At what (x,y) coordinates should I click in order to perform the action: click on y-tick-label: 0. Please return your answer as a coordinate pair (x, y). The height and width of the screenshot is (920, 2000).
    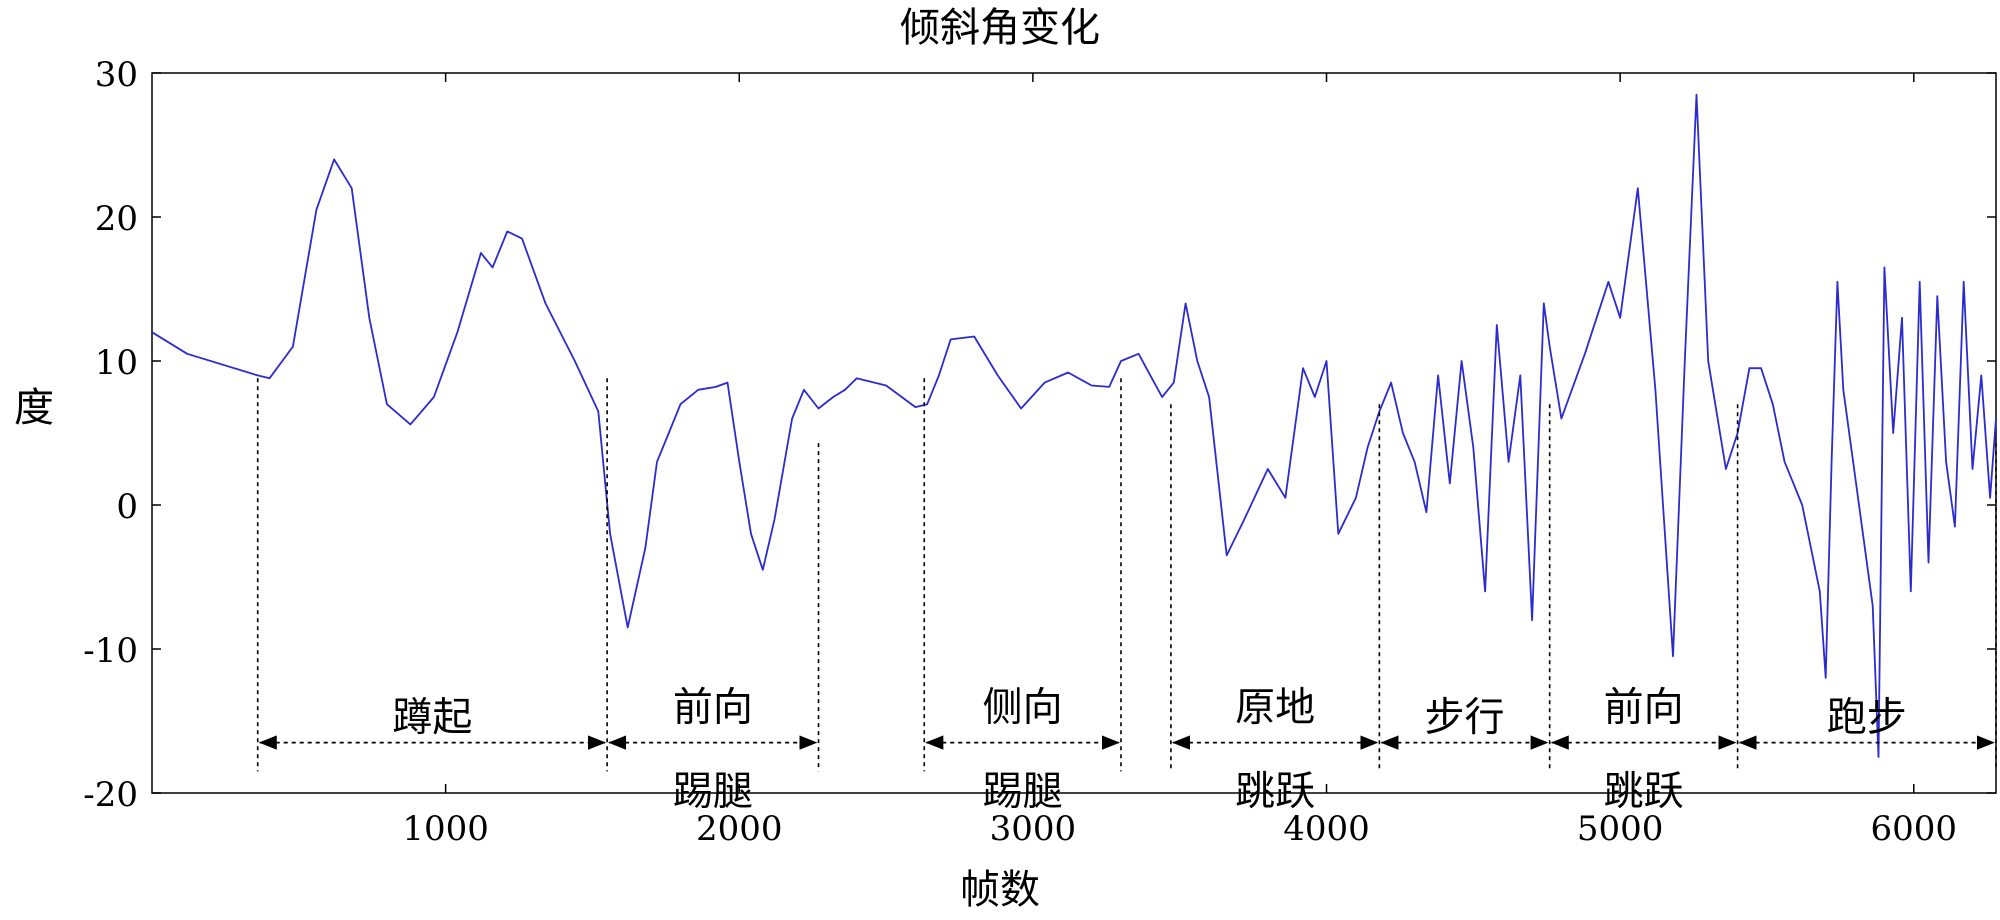
    Looking at the image, I should click on (127, 507).